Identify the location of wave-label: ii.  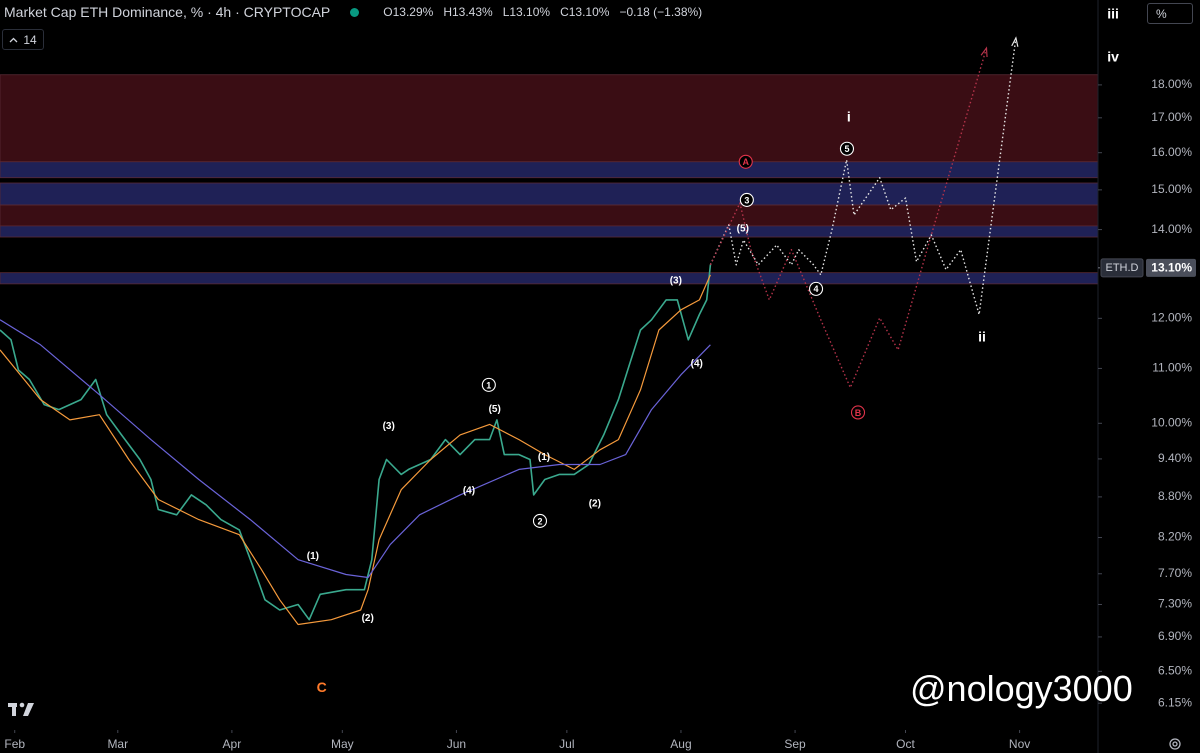
(982, 337).